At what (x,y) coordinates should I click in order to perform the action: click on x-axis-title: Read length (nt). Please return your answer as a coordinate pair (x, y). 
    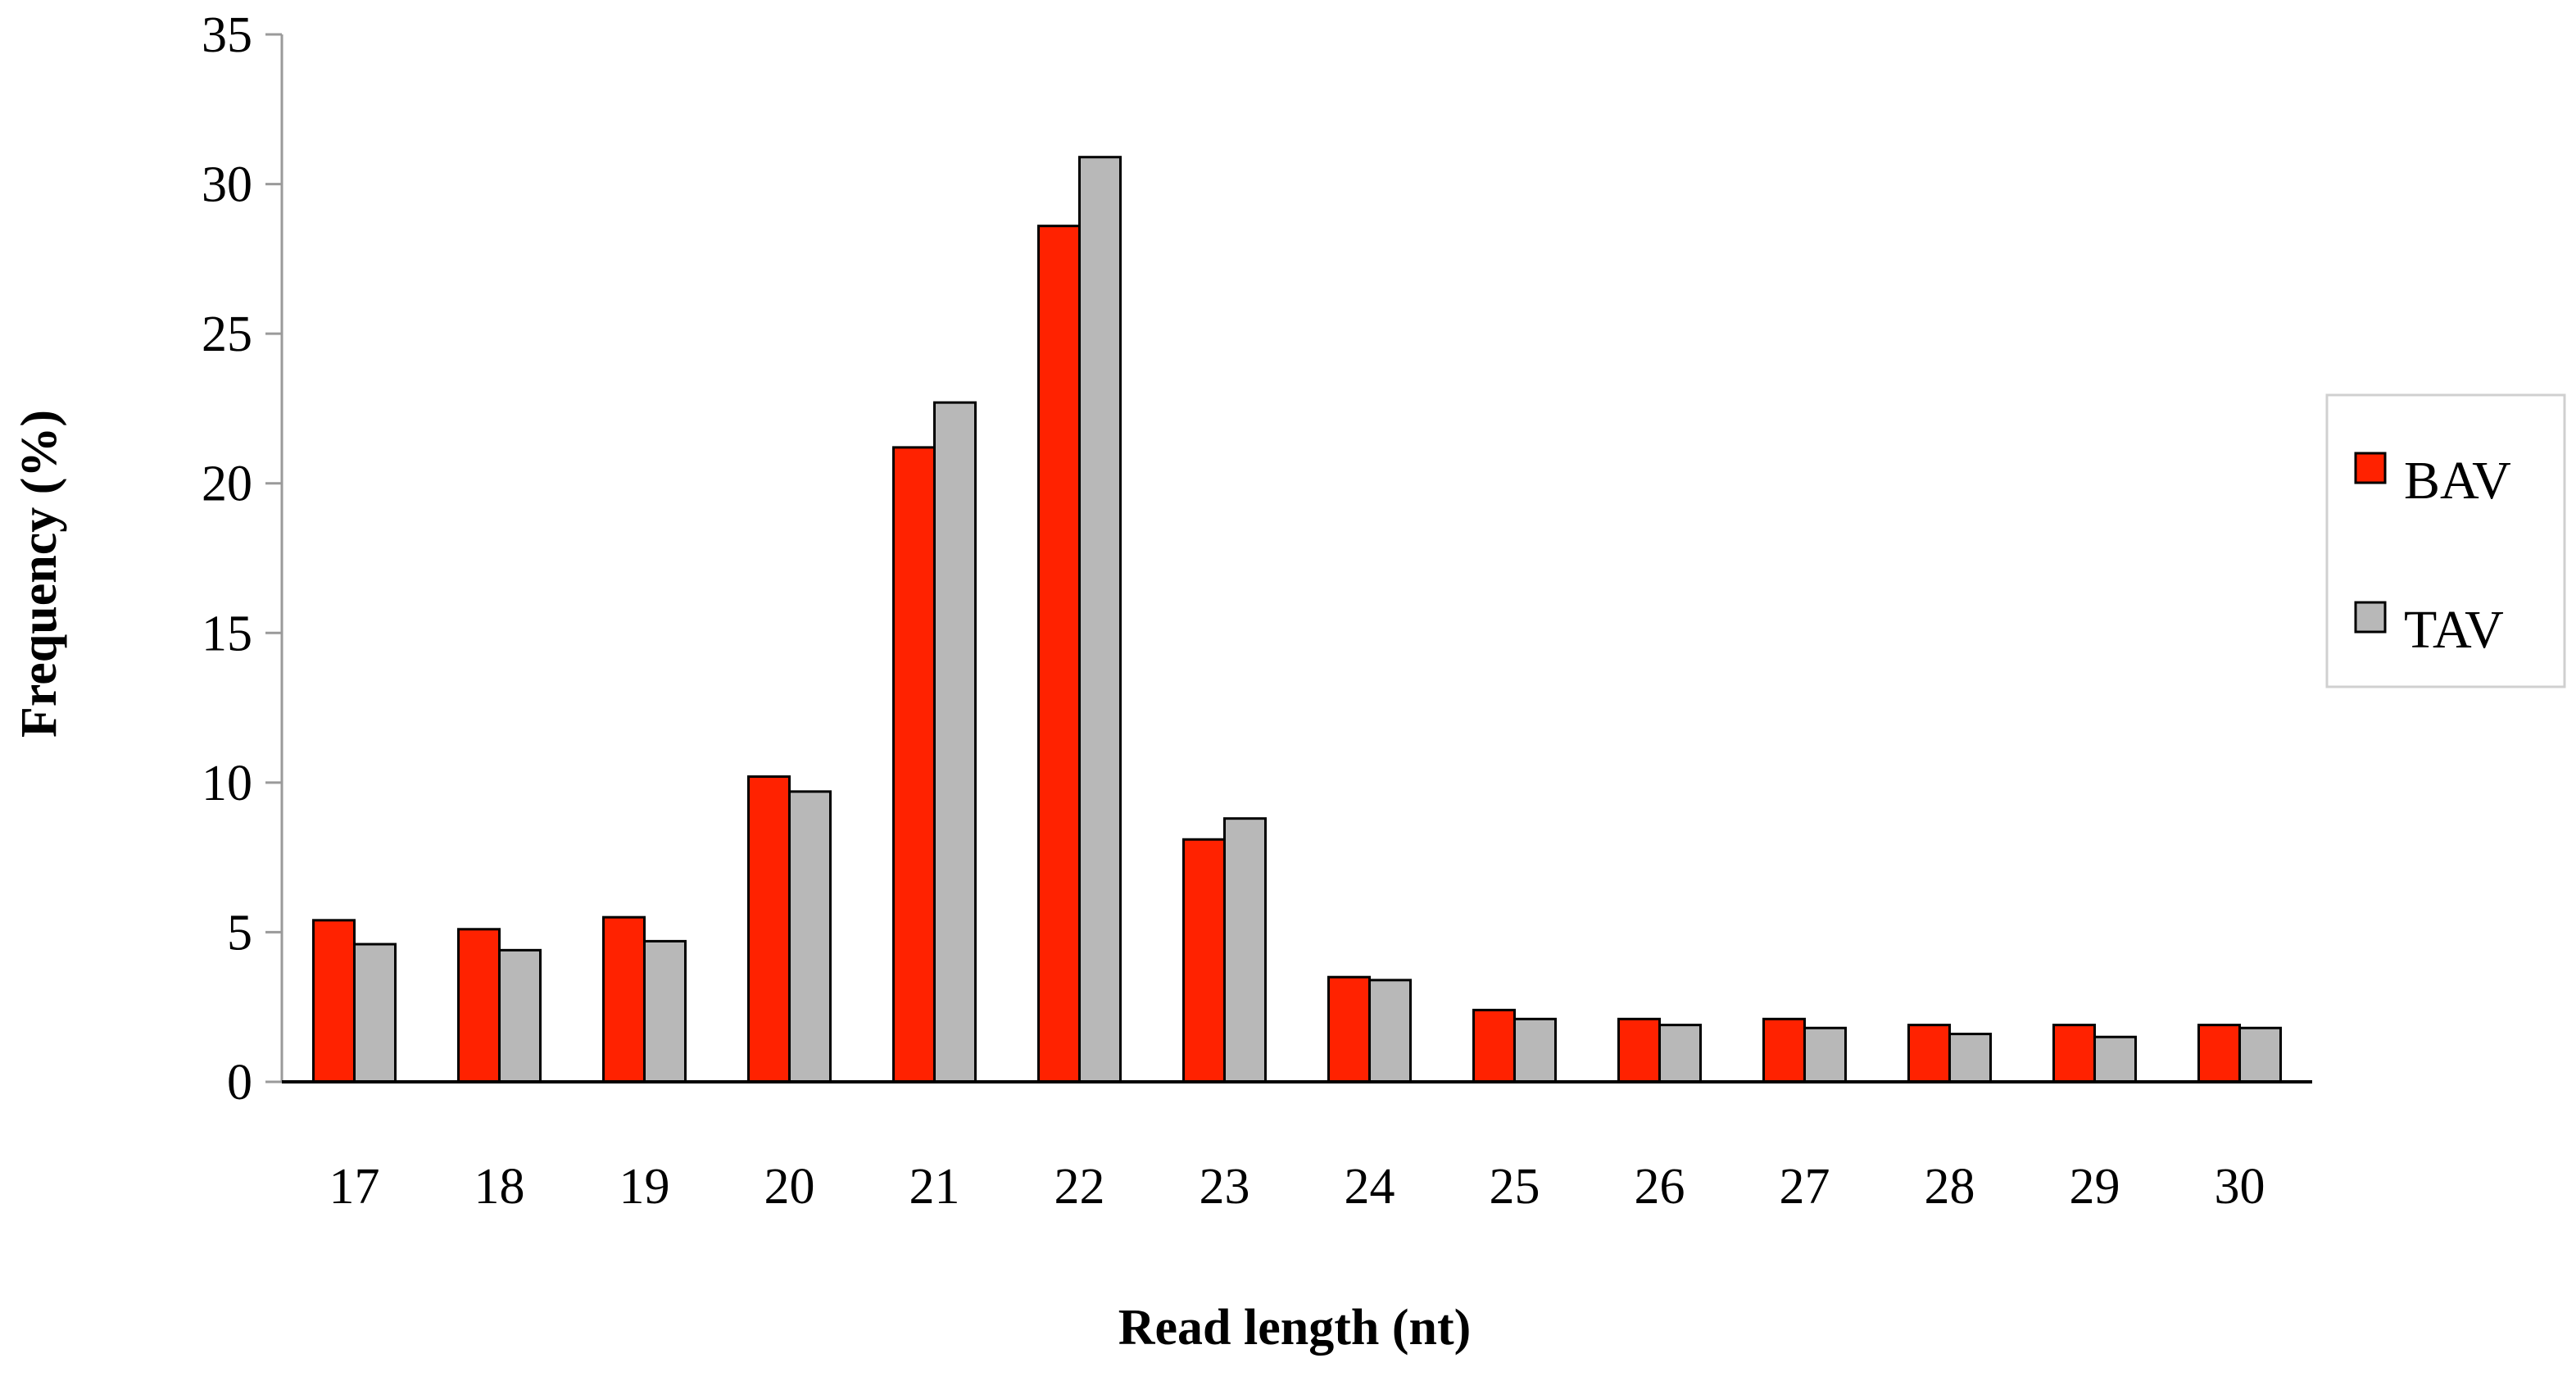
    Looking at the image, I should click on (1295, 1328).